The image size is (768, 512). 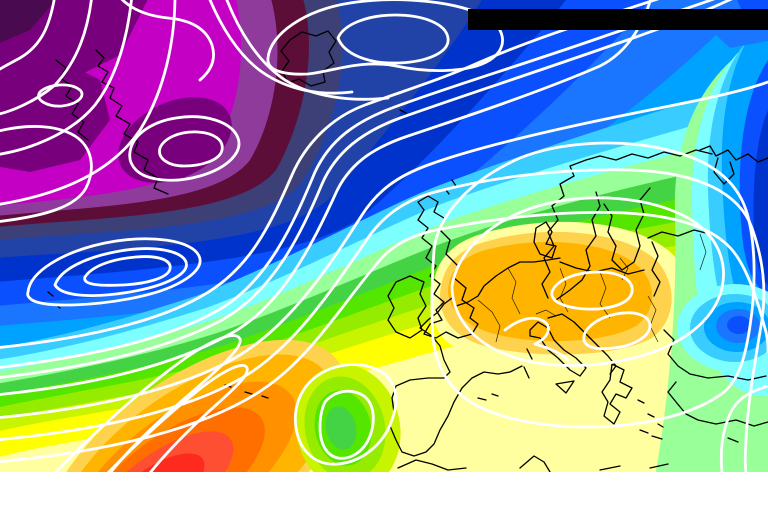 What do you see at coordinates (384, 492) in the screenshot?
I see `footer-bar` at bounding box center [384, 492].